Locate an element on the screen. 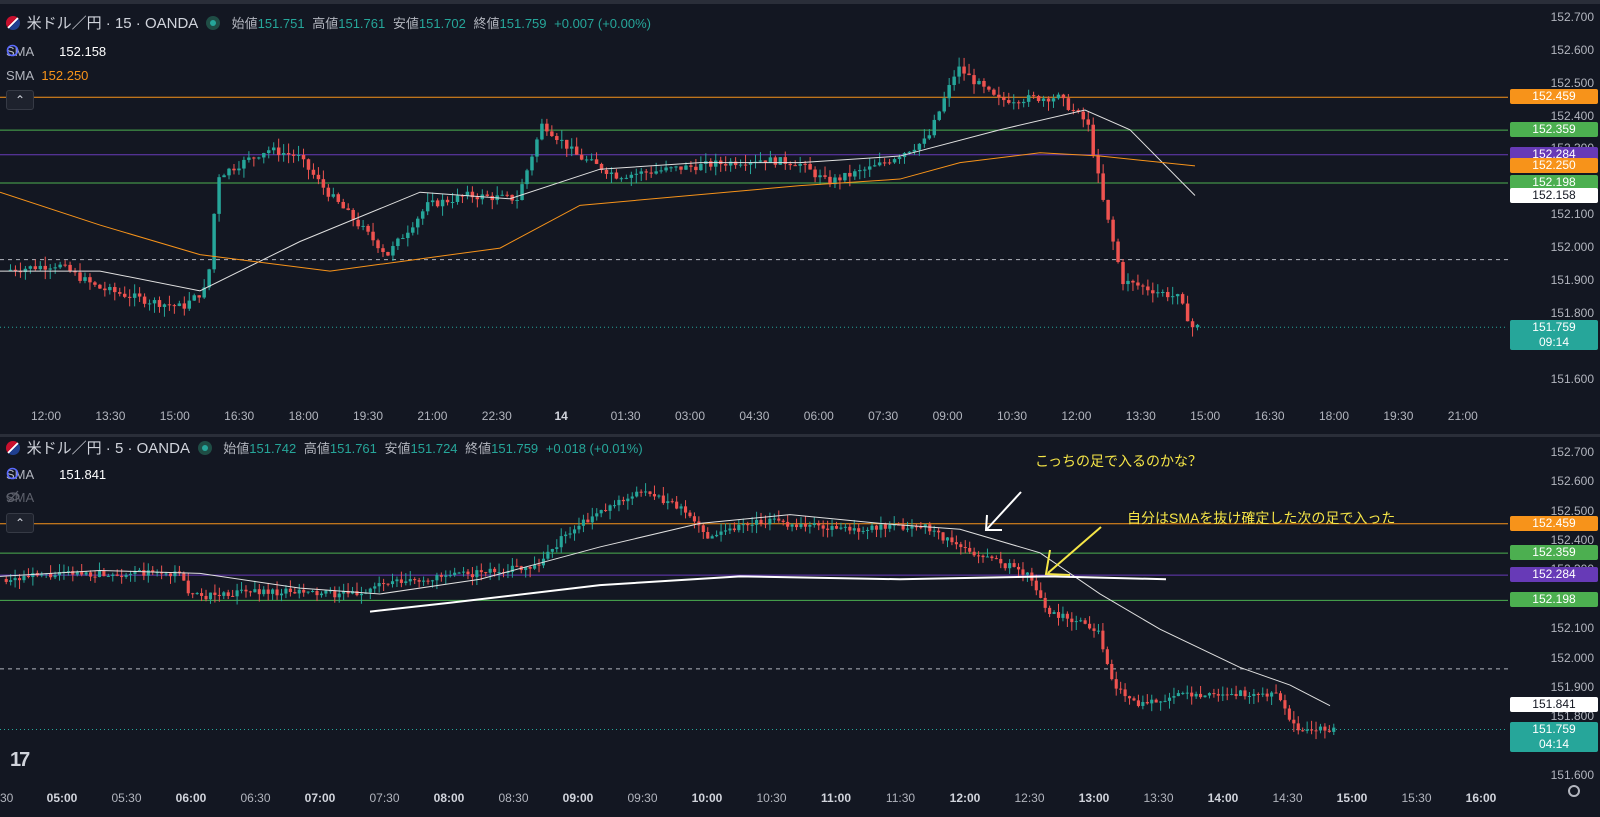  annotation-text-1: こっちの足で入るのかな？ is located at coordinates (1119, 461).